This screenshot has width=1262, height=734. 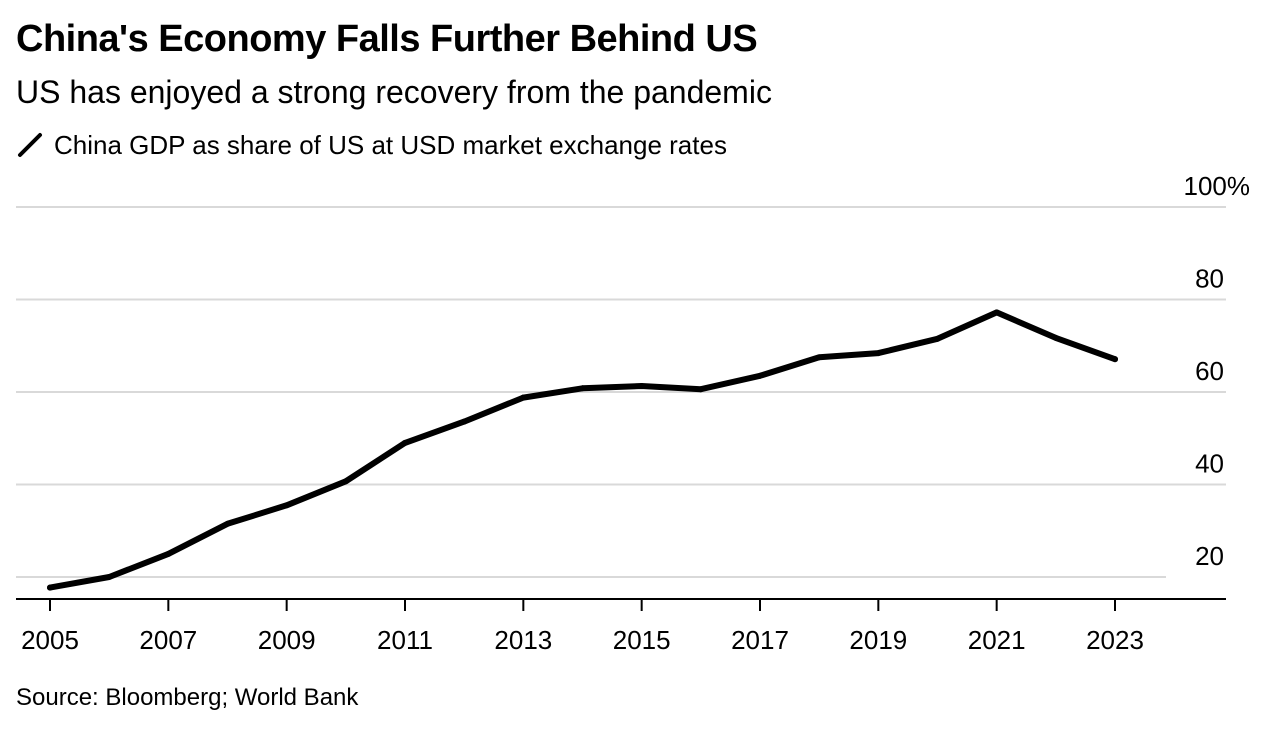 I want to click on x-tick-label: 2007, so click(x=168, y=640).